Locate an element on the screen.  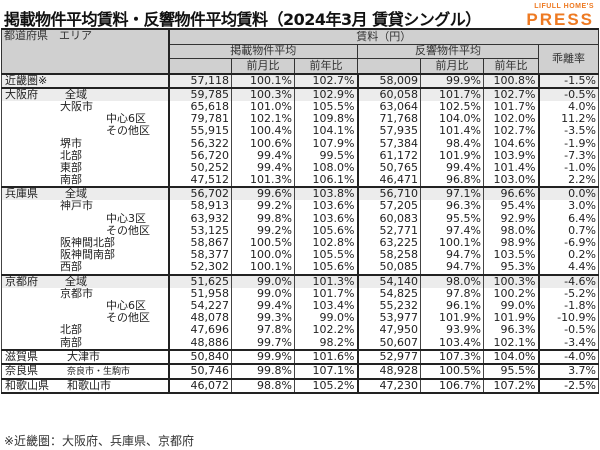
cell-inq-yoy: 101.9% is located at coordinates (511, 318).